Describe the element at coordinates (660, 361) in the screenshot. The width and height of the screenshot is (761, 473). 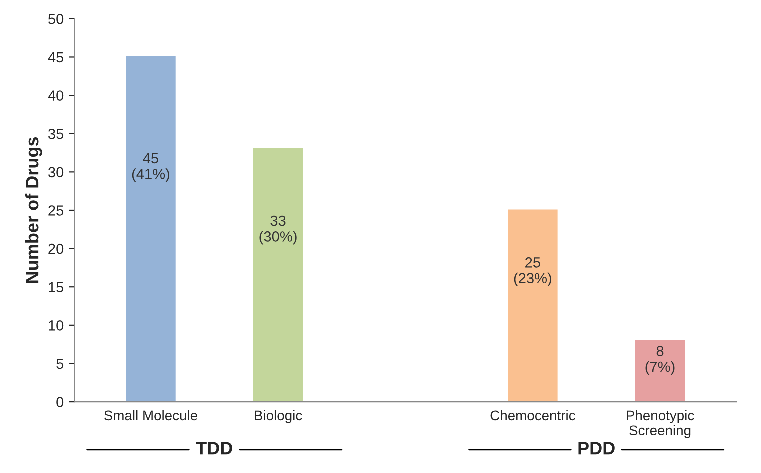
I see `data-label: 8 (7%)` at that location.